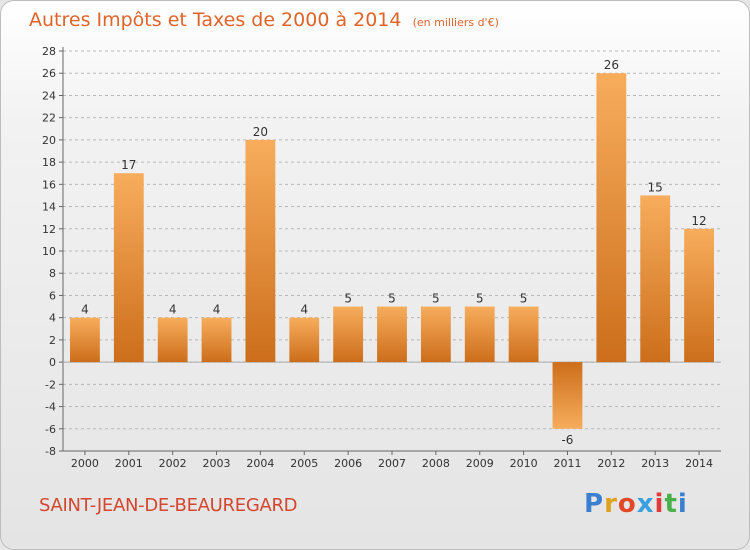 This screenshot has width=750, height=550. What do you see at coordinates (611, 463) in the screenshot?
I see `x-tick-label: 2012` at bounding box center [611, 463].